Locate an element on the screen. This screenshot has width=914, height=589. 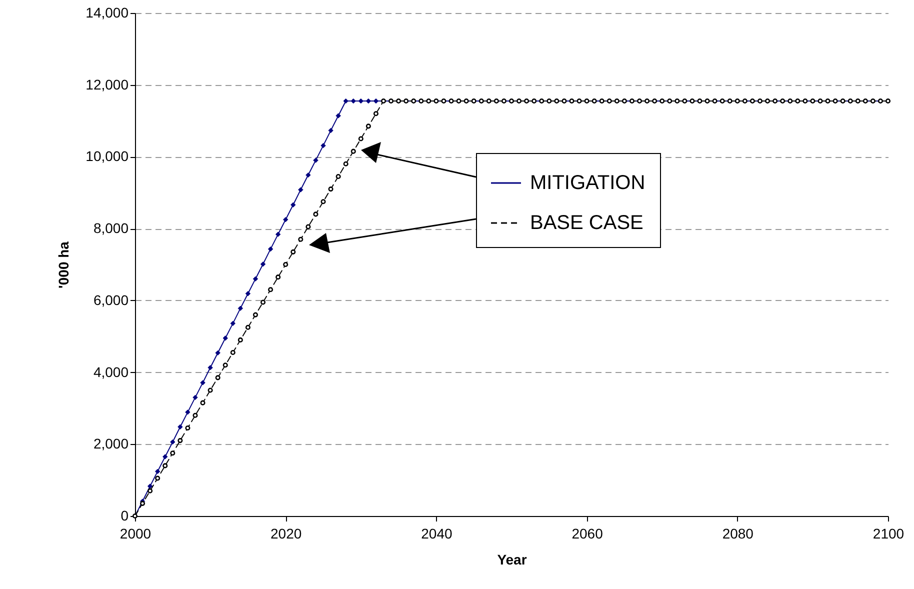
x-tick-label: 2080 is located at coordinates (738, 534).